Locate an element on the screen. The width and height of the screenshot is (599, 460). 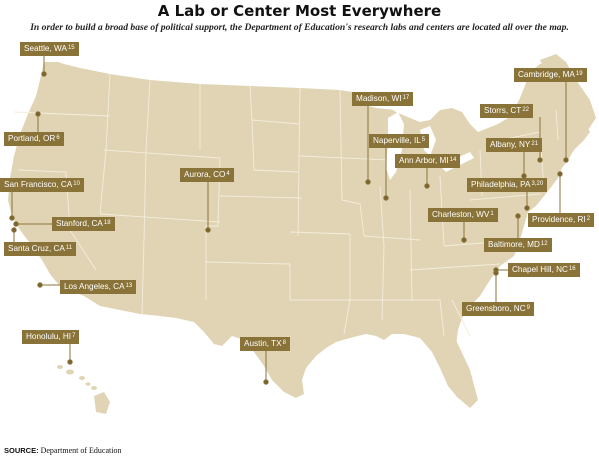
callout-label: Greensboro, NC is located at coordinates (496, 308).